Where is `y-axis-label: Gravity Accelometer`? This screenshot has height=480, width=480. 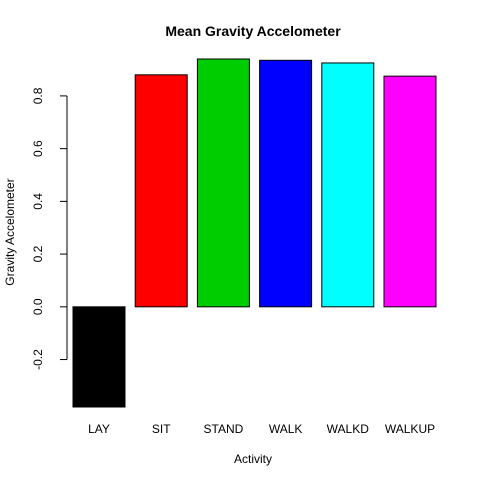 y-axis-label: Gravity Accelometer is located at coordinates (10, 231).